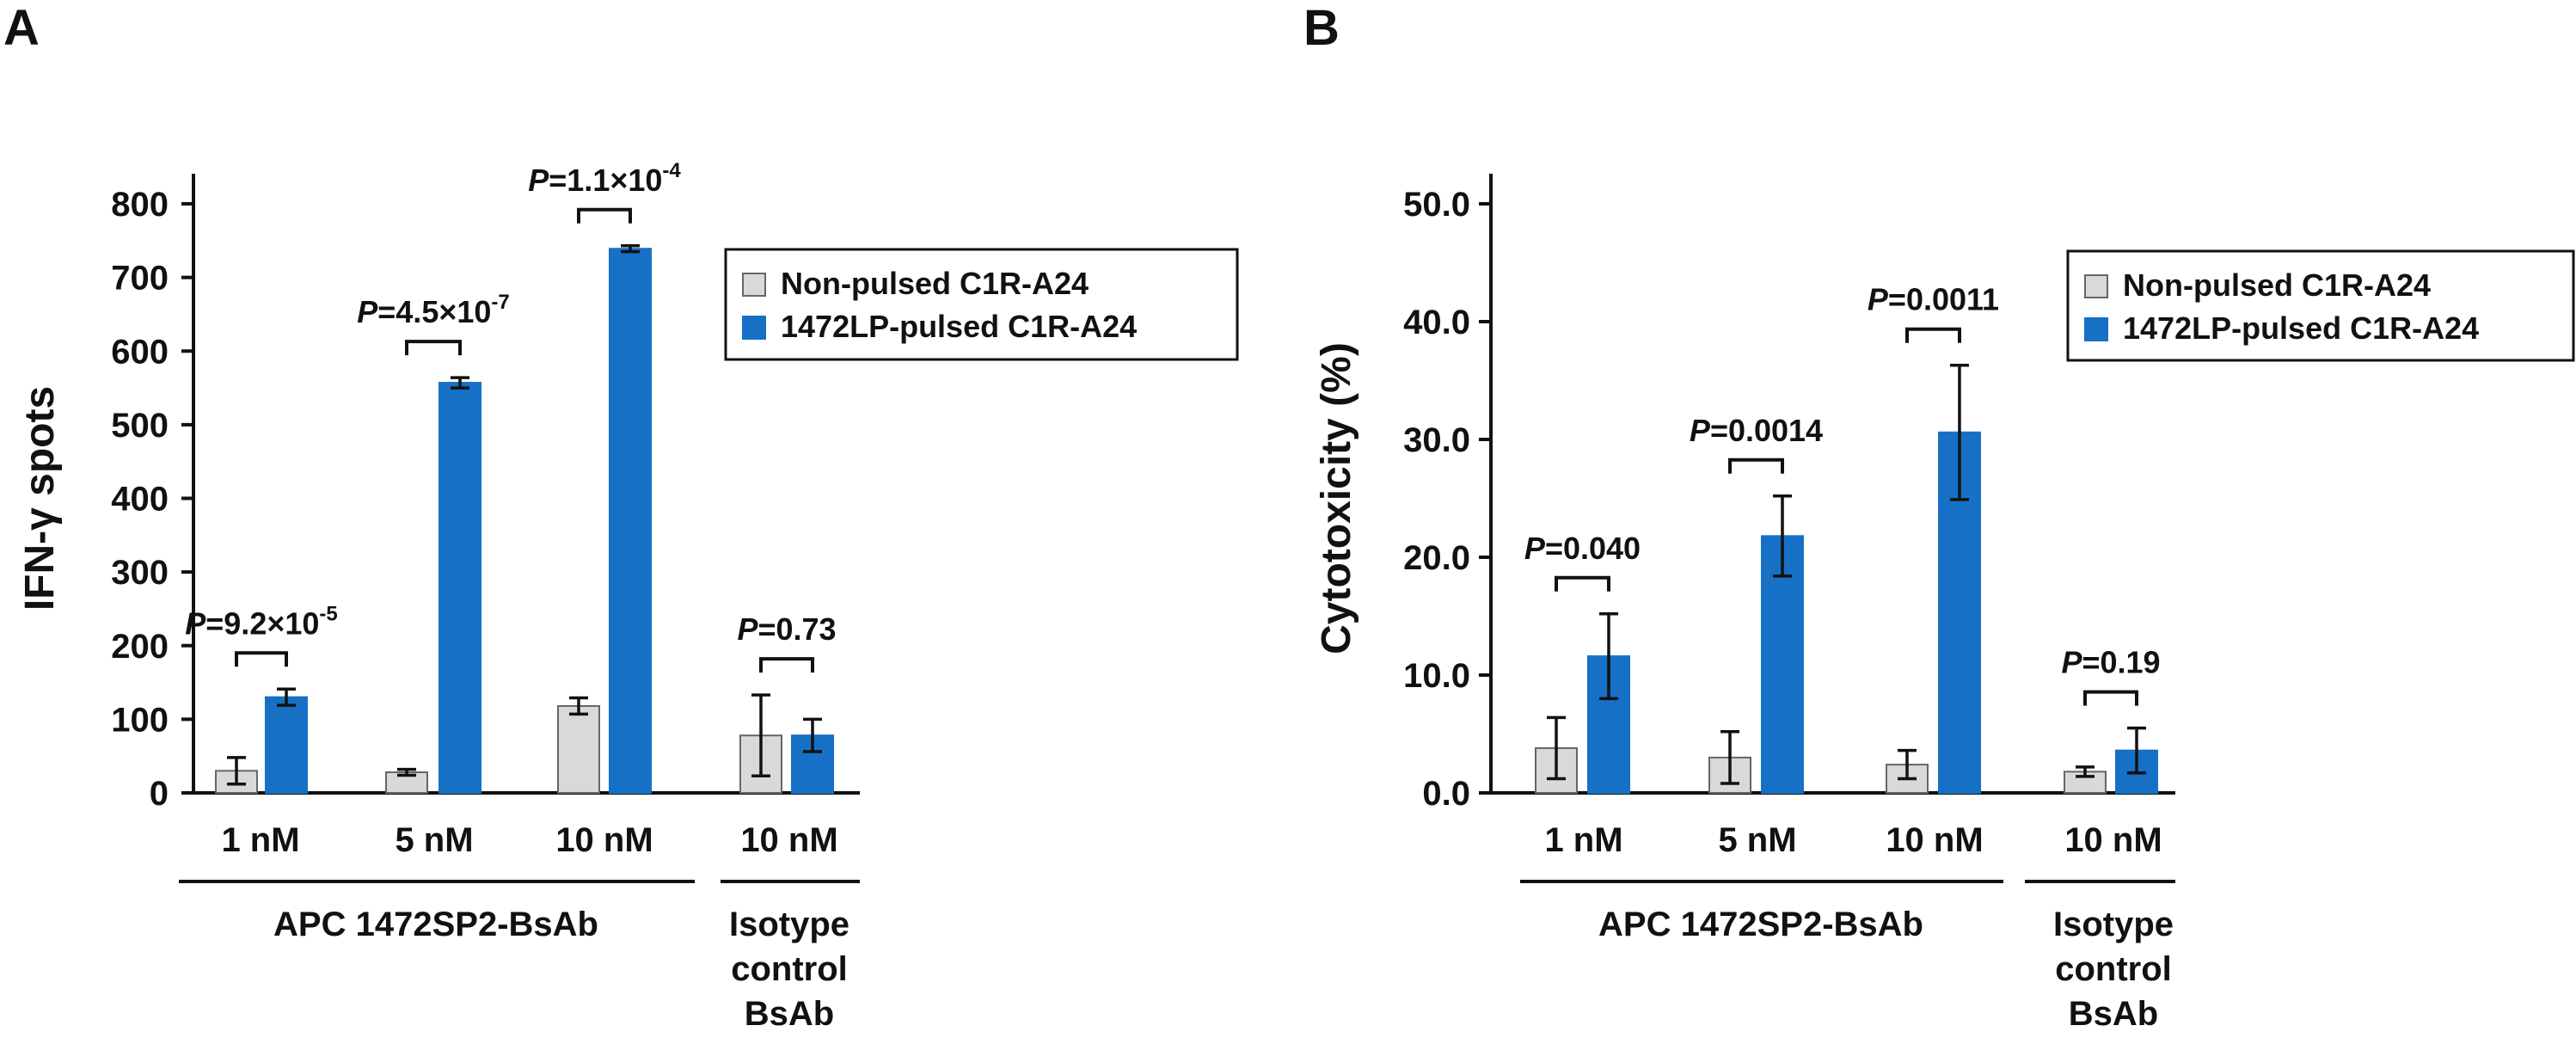  I want to click on significance-bracket: P=1.1×10-4, so click(605, 191).